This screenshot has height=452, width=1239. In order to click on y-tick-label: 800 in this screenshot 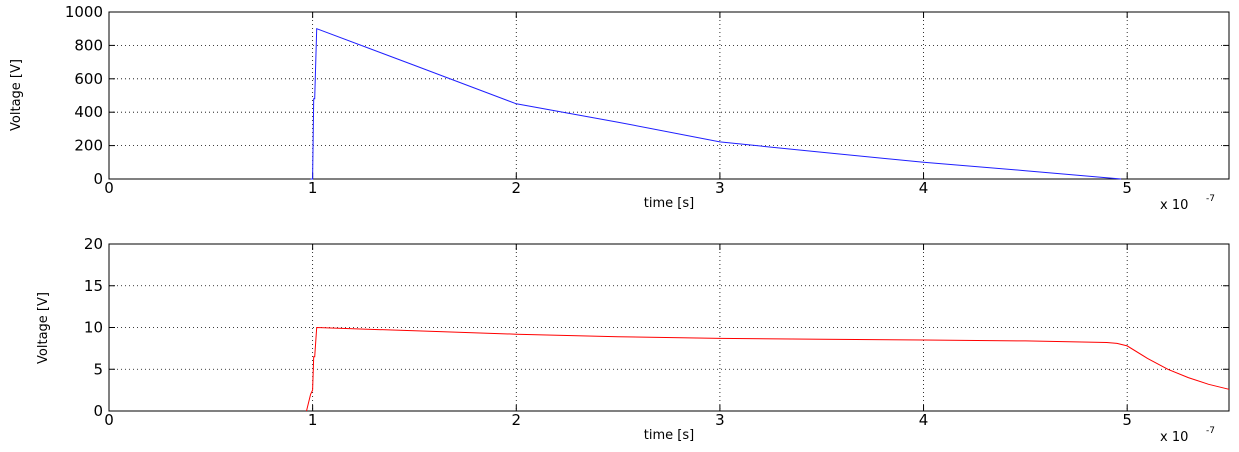, I will do `click(88, 45)`.